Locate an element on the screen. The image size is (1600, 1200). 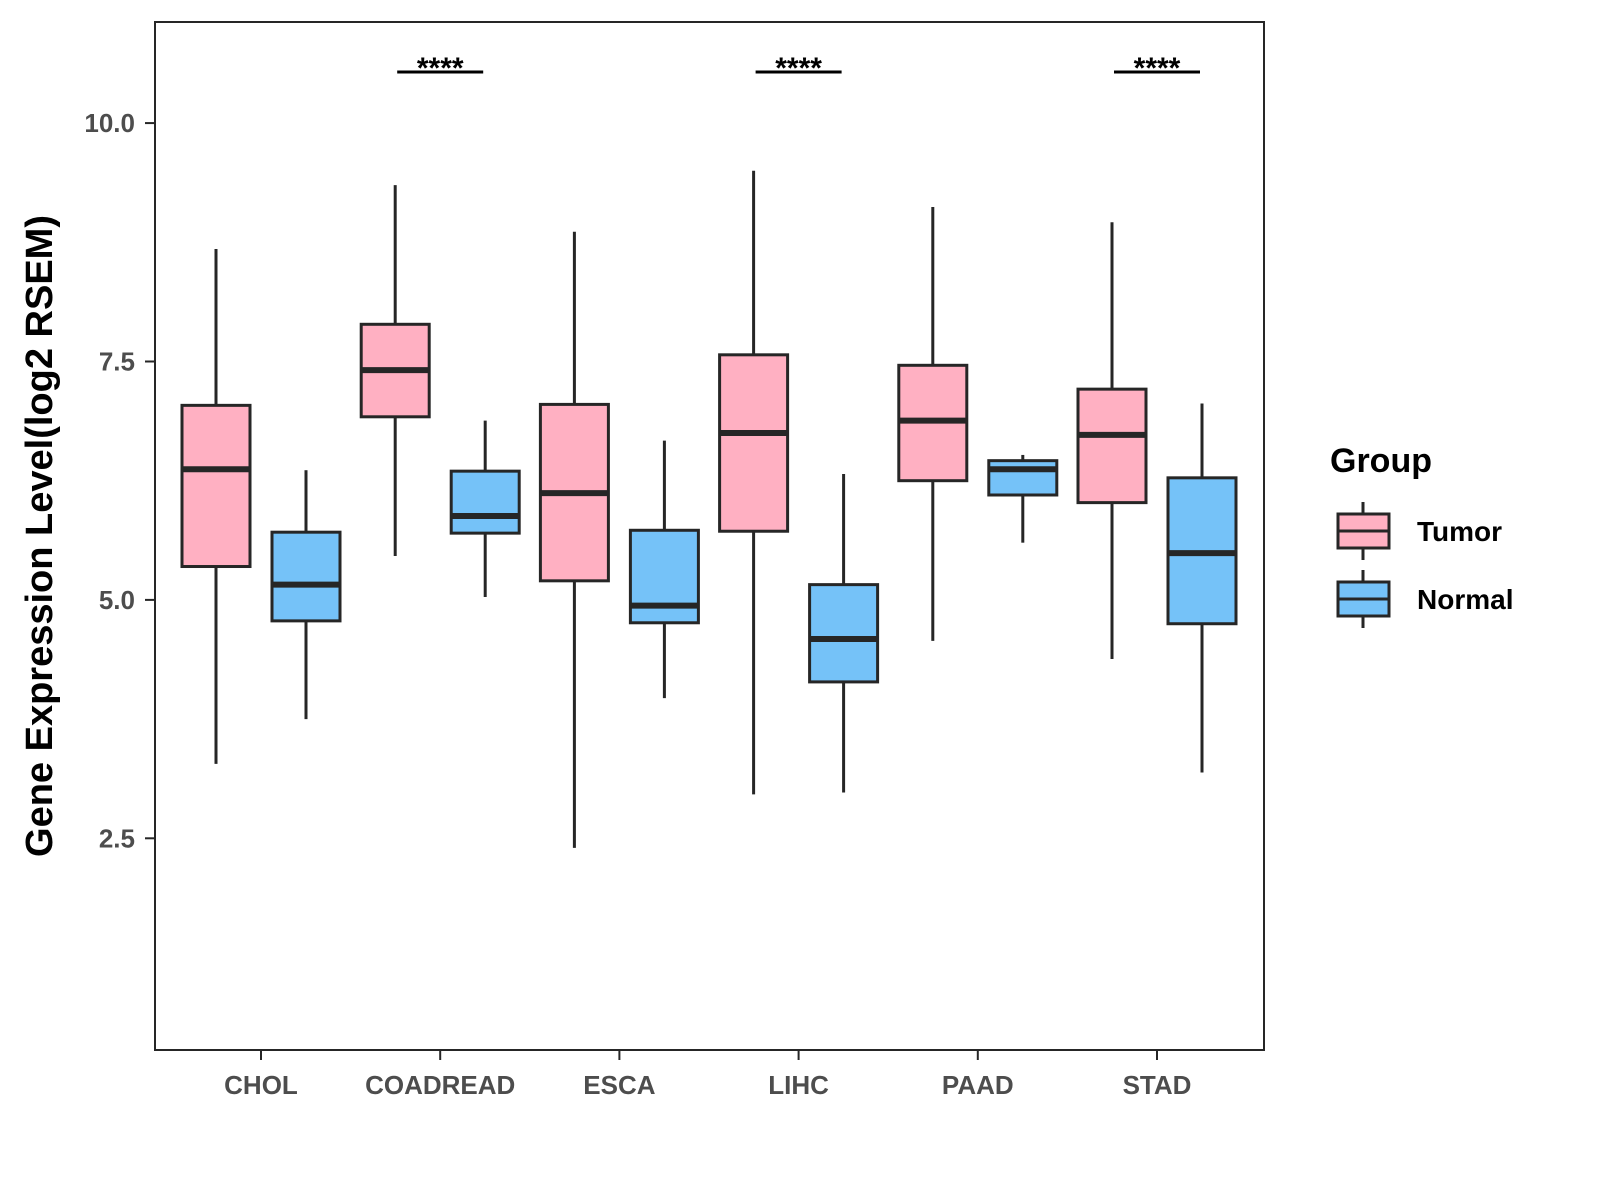
x-tick-label: PAAD is located at coordinates (978, 1085).